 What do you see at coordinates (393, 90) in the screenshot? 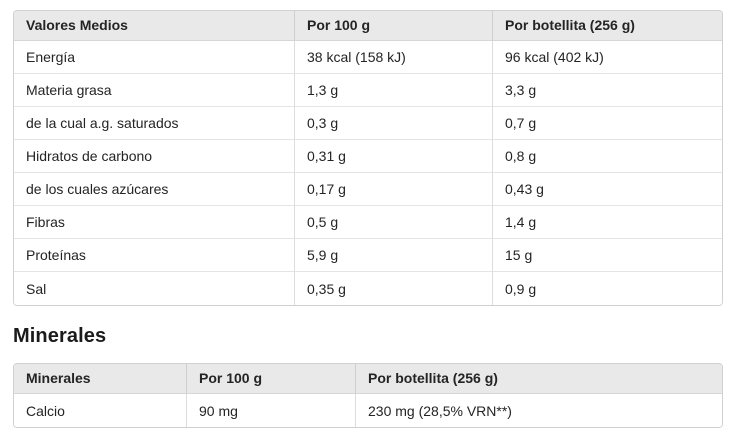
I see `per-100g-cell: 1,3 g` at bounding box center [393, 90].